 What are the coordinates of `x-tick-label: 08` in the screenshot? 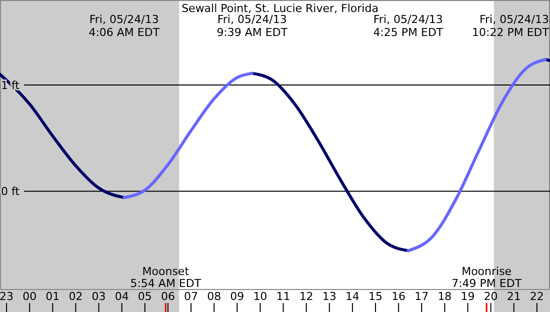 It's located at (214, 296).